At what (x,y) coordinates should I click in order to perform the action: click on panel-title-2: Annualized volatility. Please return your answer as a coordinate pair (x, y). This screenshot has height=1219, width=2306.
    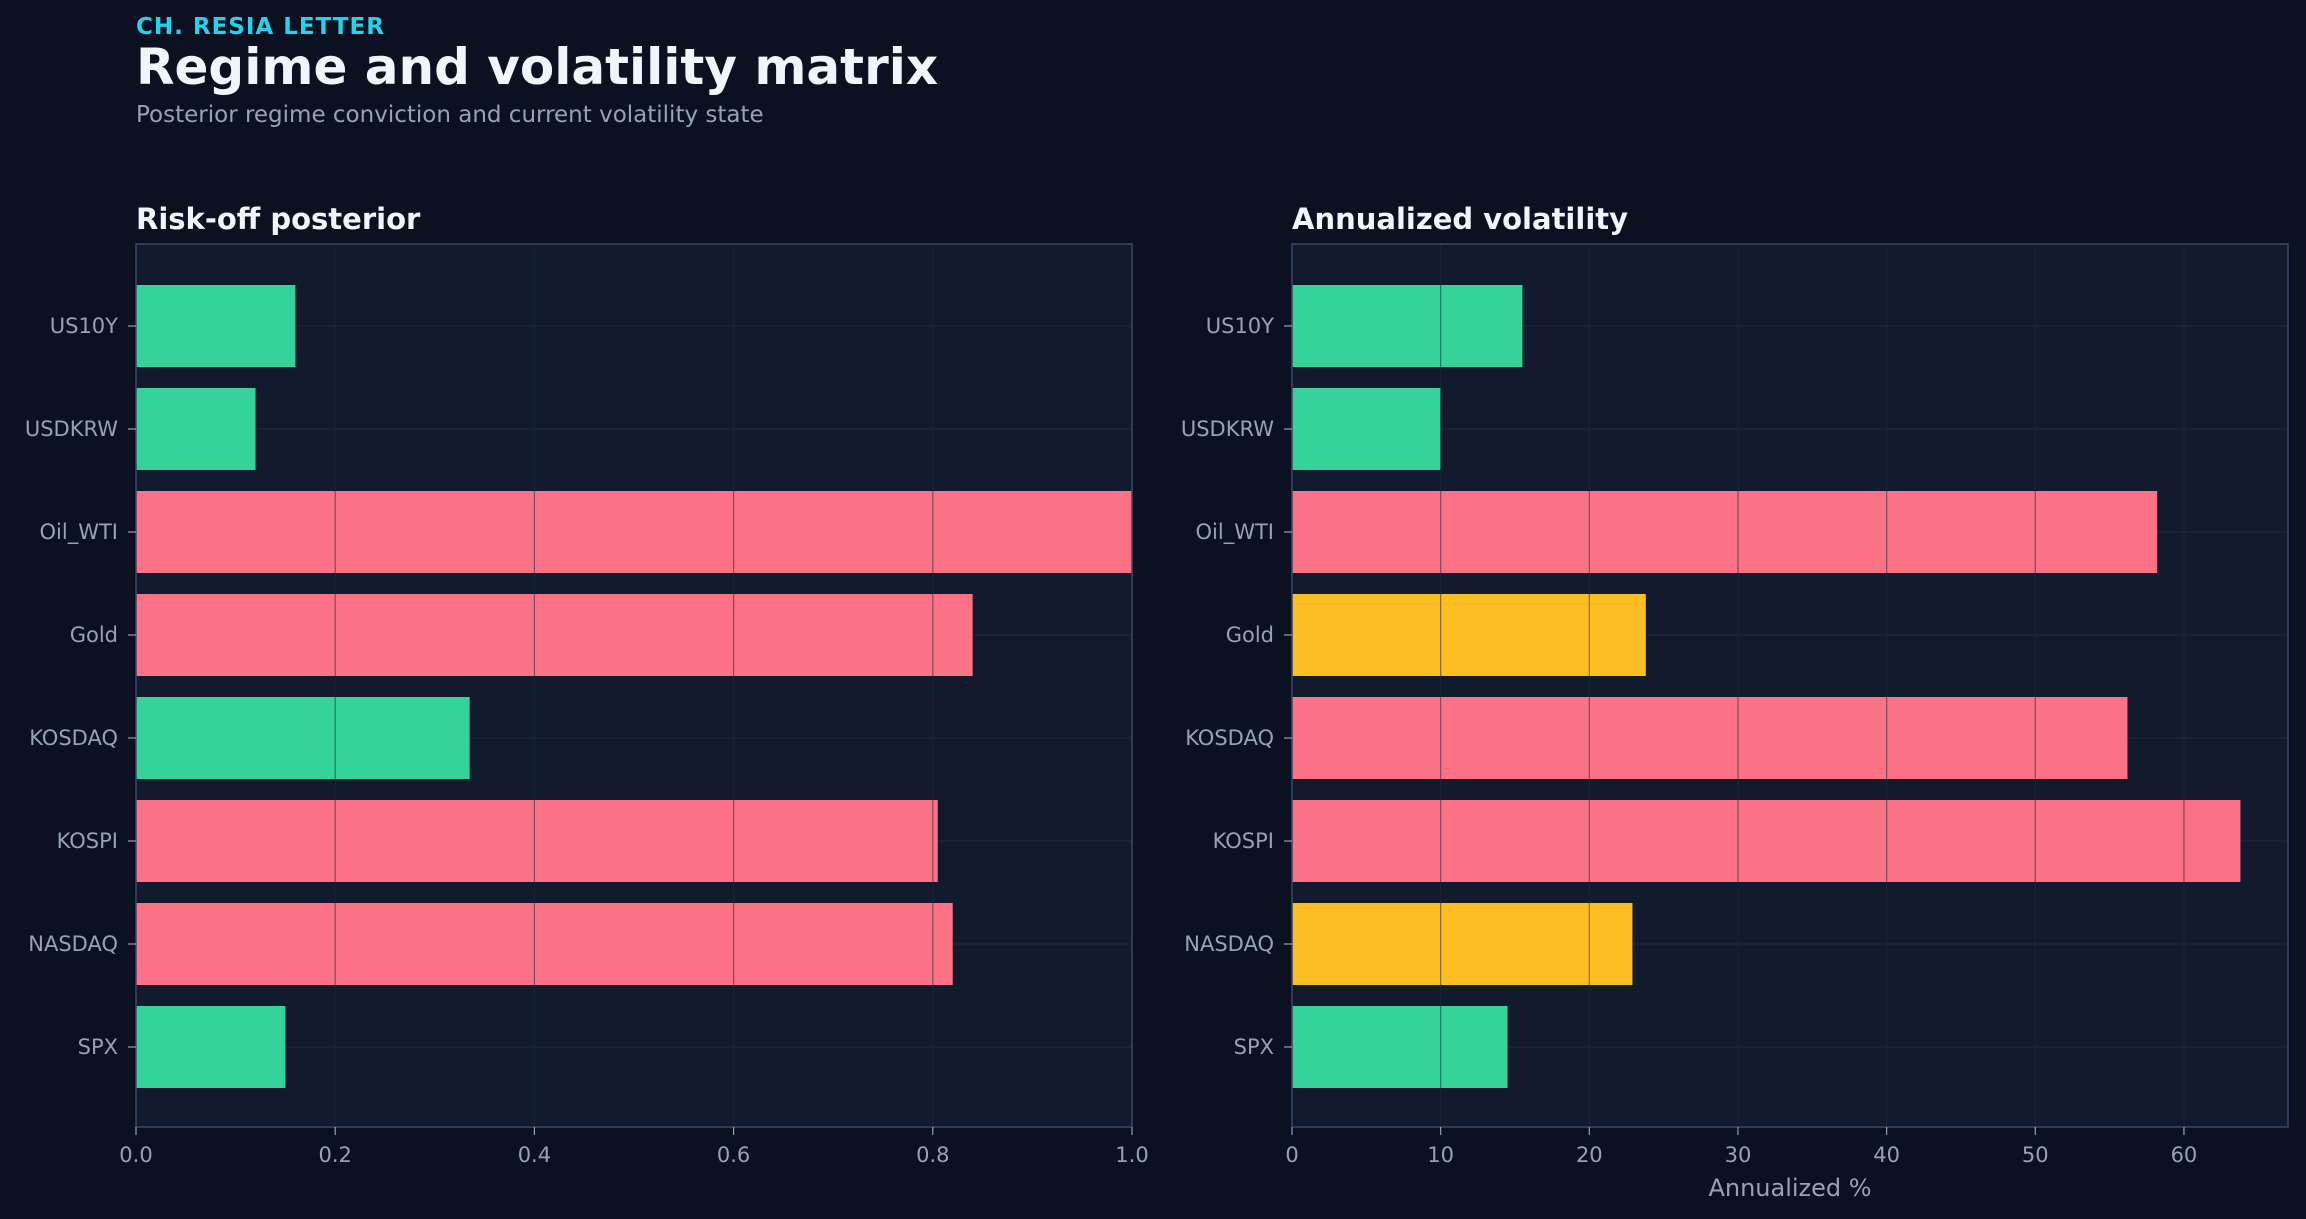
    Looking at the image, I should click on (1460, 219).